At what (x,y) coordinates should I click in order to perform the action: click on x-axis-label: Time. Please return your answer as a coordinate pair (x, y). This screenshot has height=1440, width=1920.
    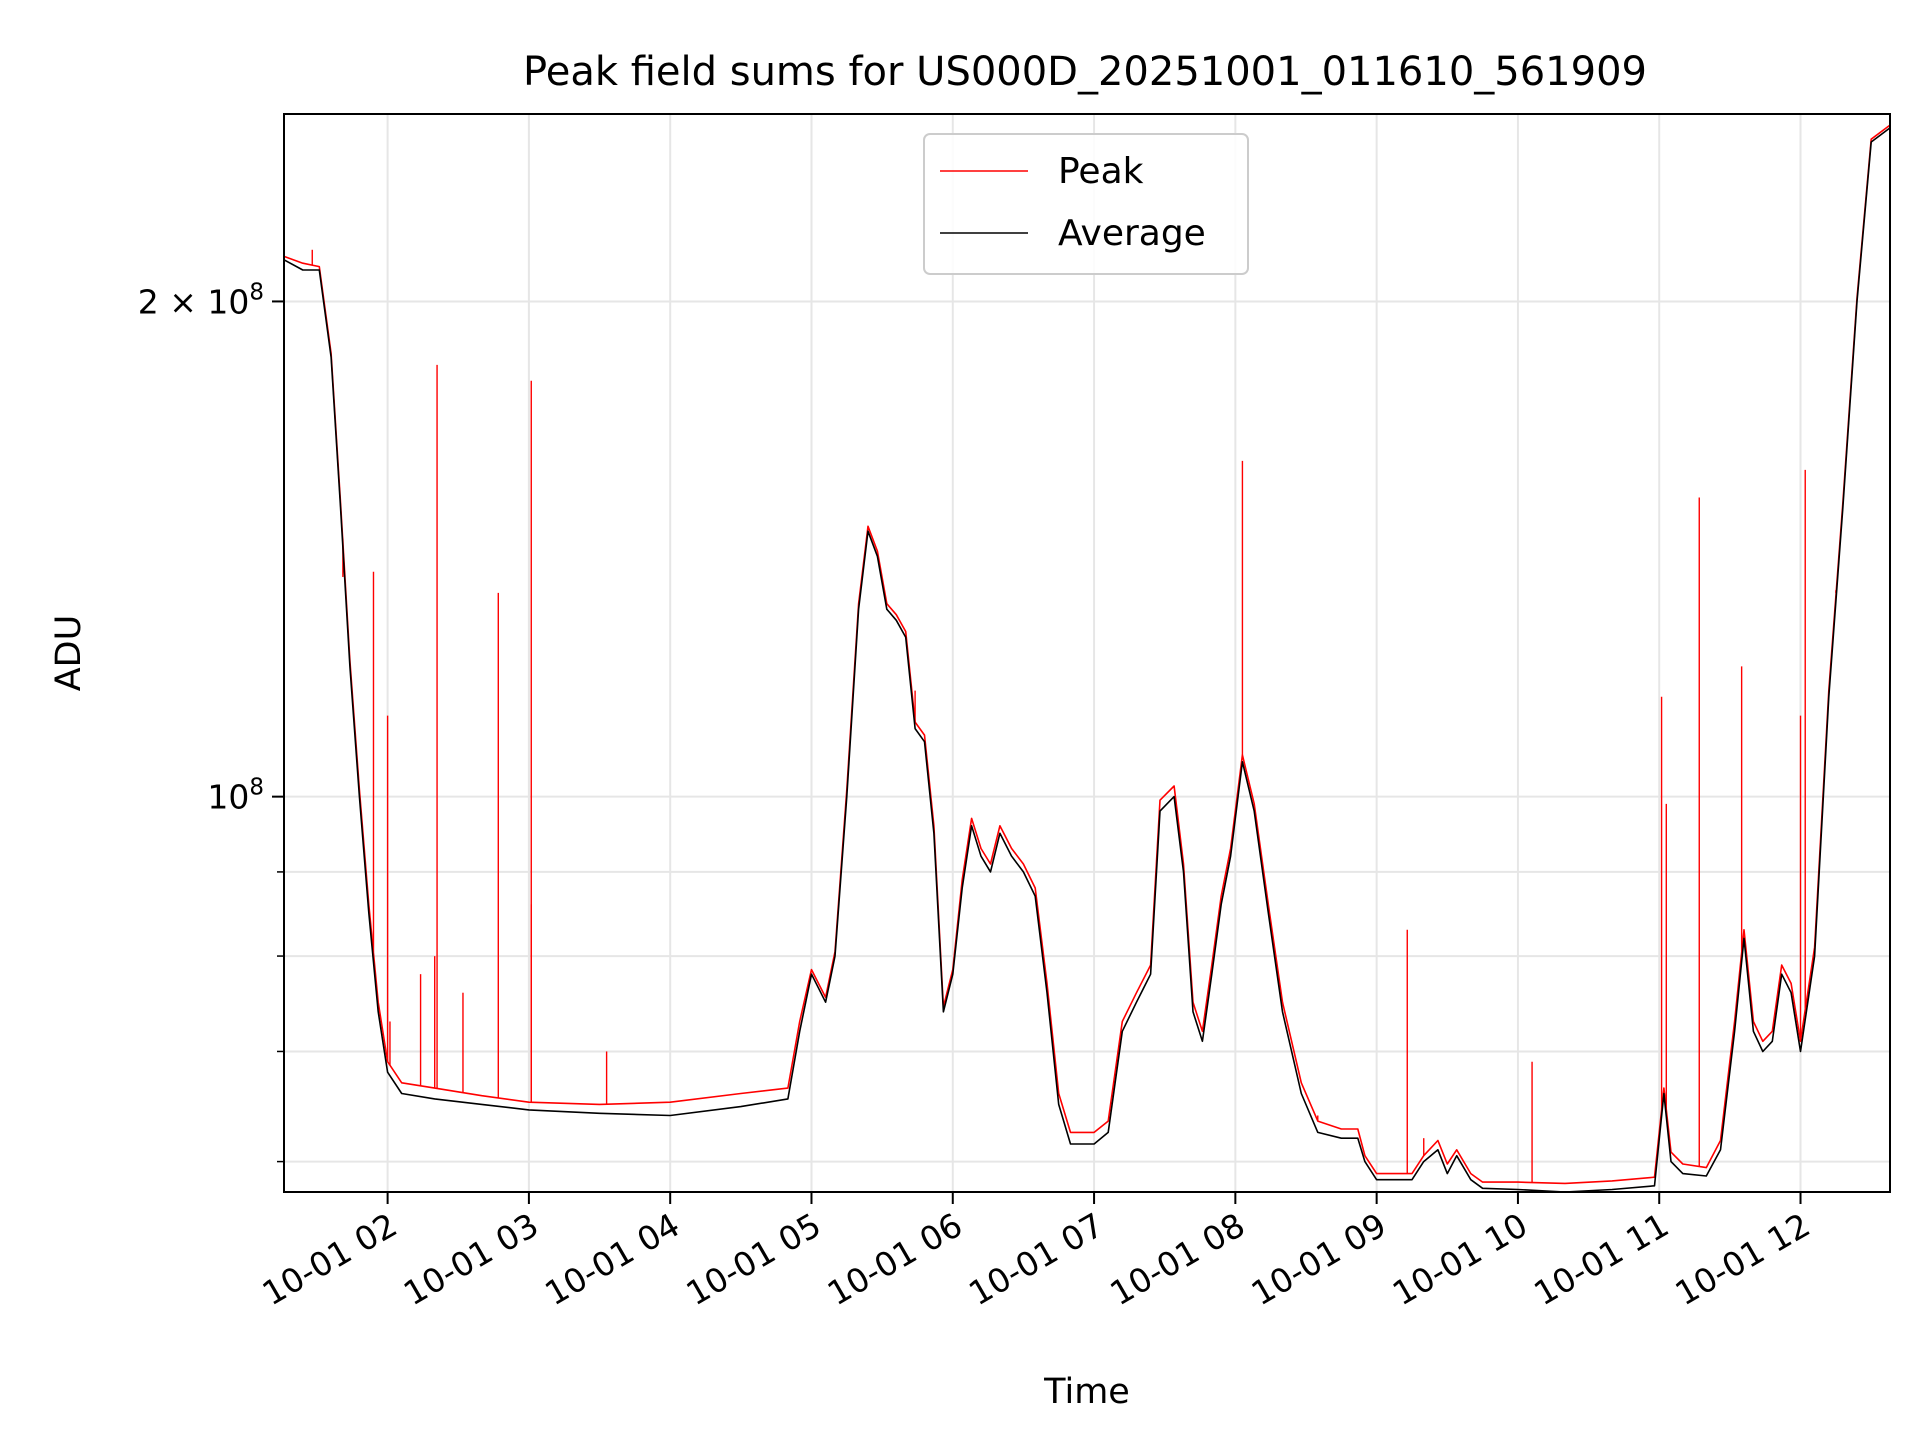
    Looking at the image, I should click on (1086, 1392).